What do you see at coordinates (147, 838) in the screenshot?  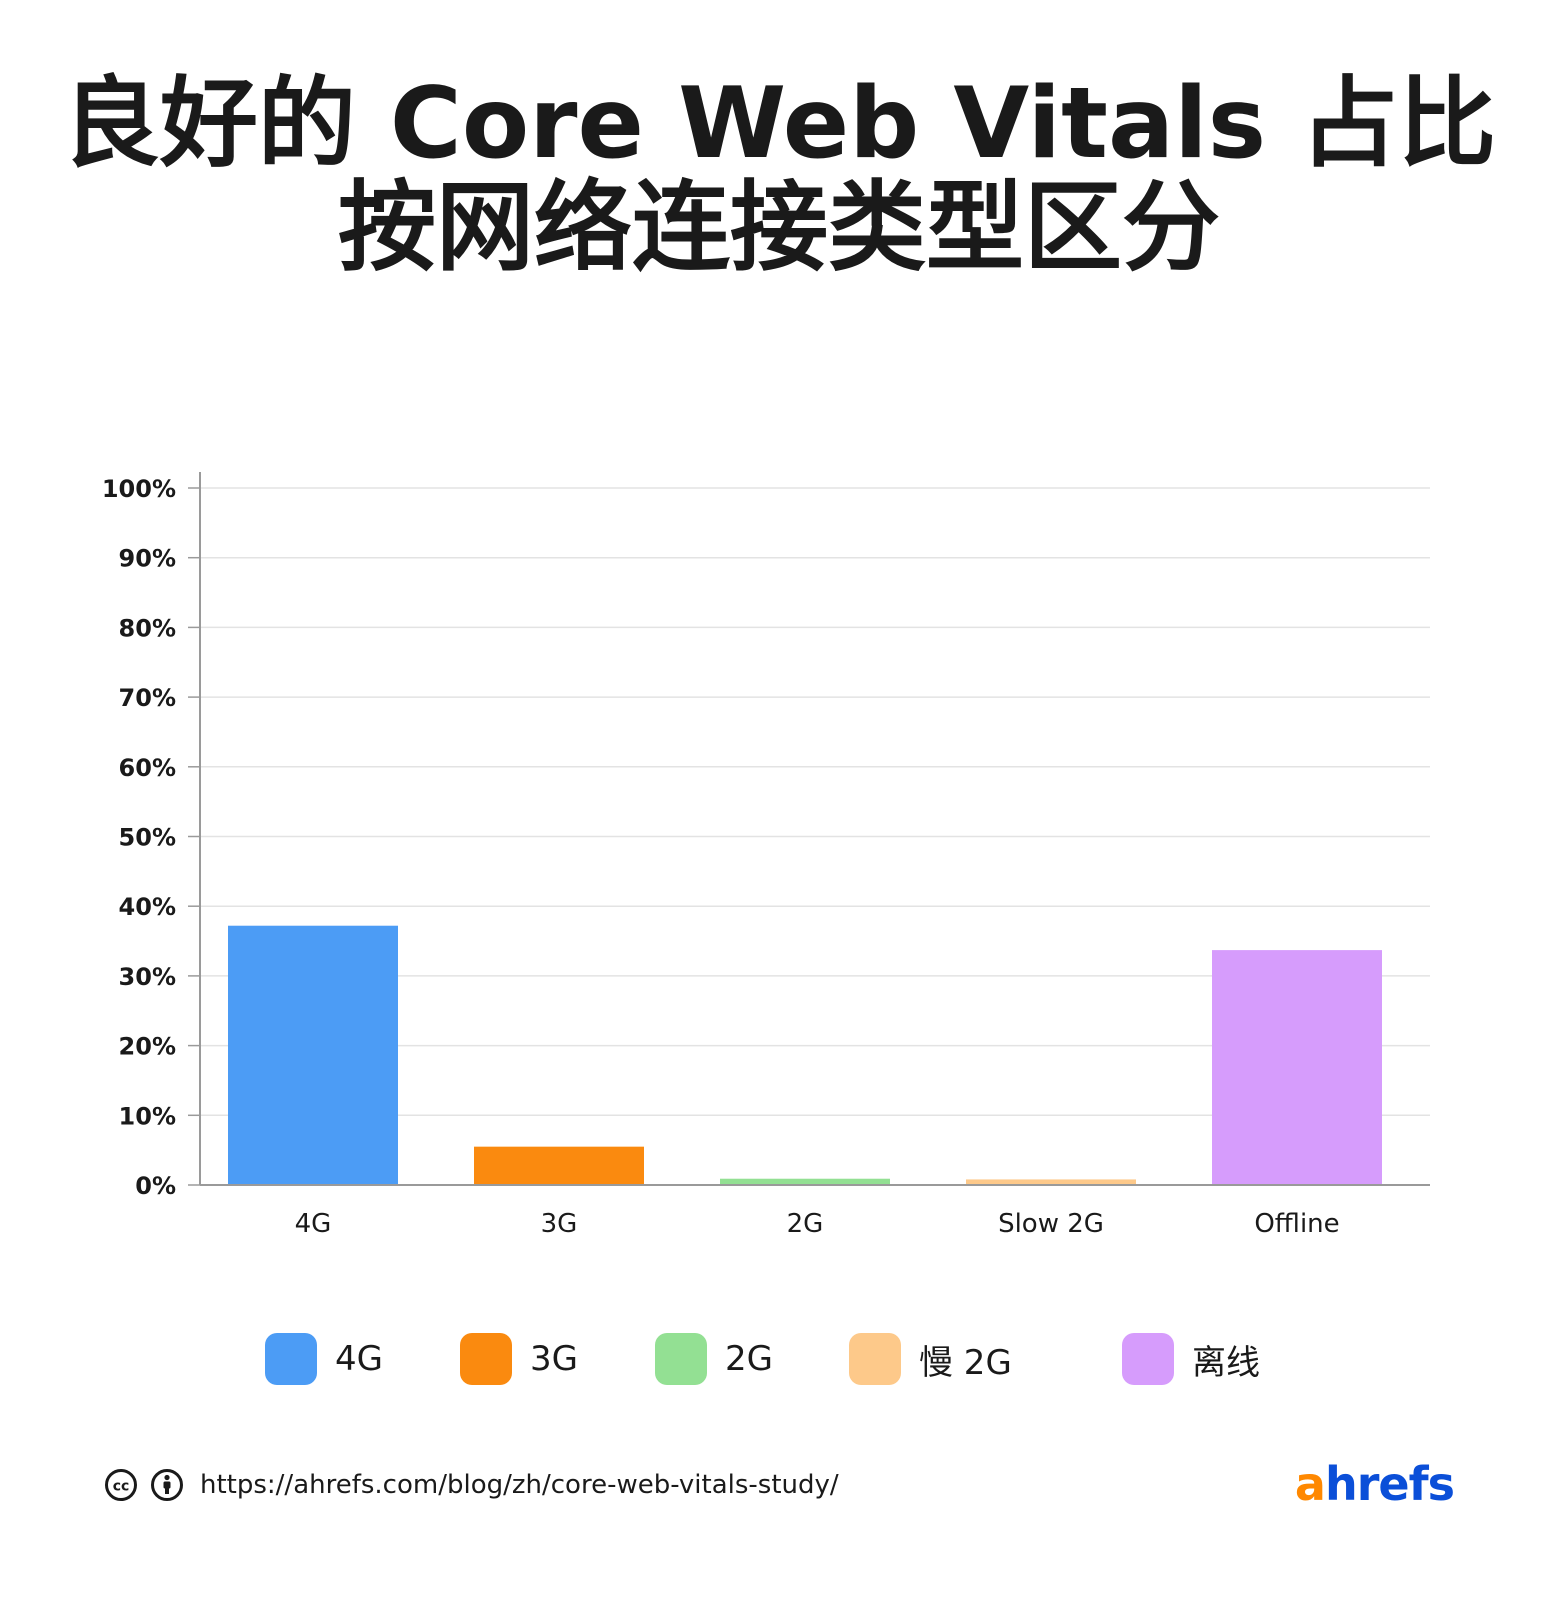 I see `y-tick-label: 50%` at bounding box center [147, 838].